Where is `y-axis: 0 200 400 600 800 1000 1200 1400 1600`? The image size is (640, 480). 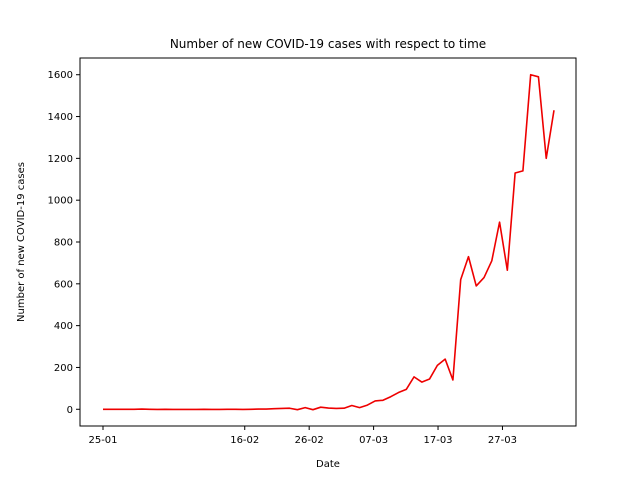 y-axis: 0 200 400 600 800 1000 1200 1400 1600 is located at coordinates (64, 243).